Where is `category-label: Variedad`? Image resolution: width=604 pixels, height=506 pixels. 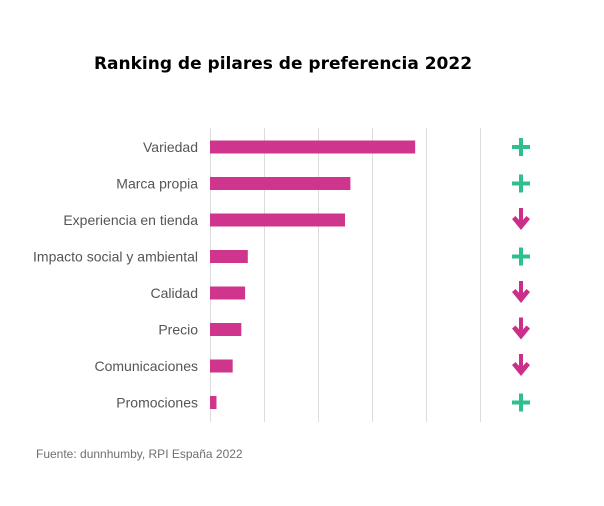
category-label: Variedad is located at coordinates (170, 147).